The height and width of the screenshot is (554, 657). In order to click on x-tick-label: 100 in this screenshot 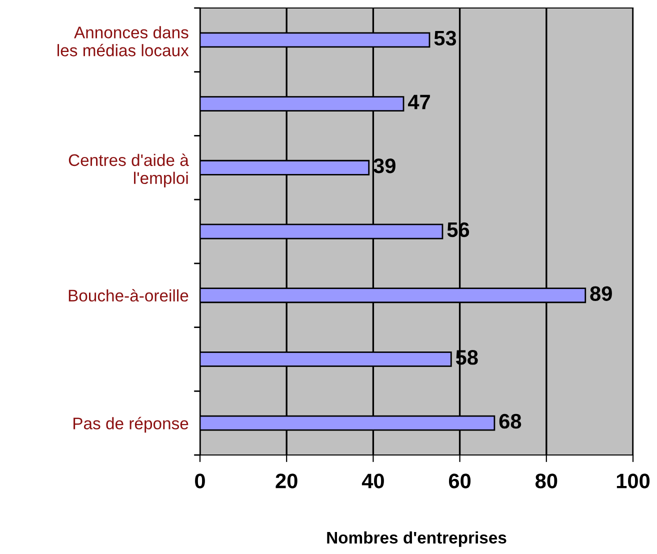, I will do `click(633, 481)`.